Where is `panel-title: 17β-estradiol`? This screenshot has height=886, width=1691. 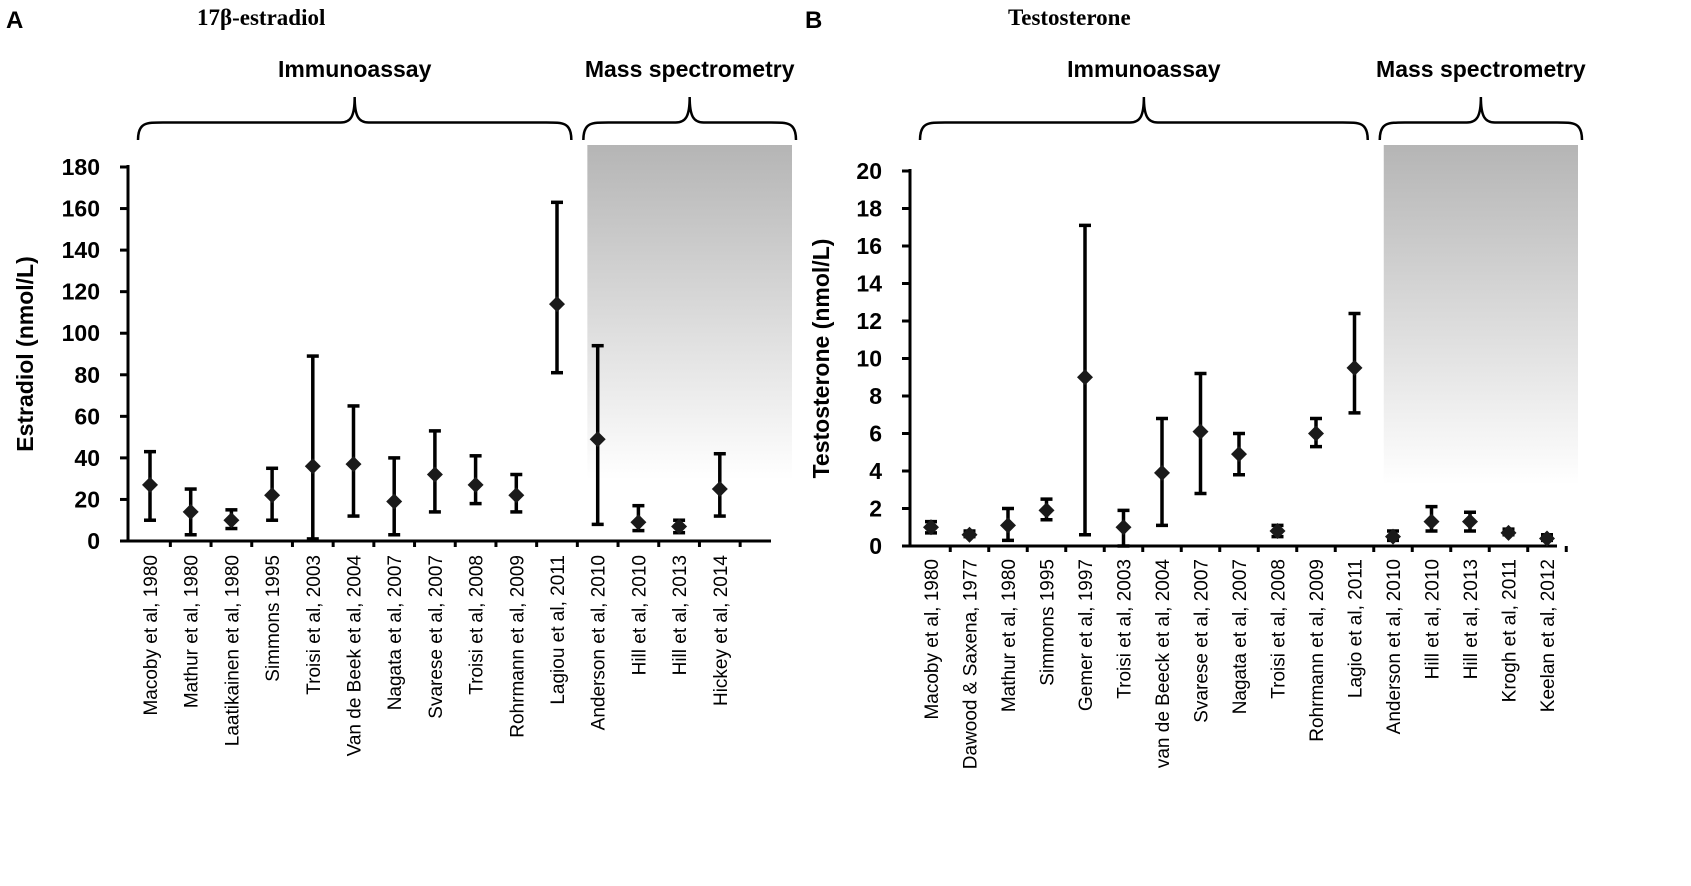
panel-title: 17β-estradiol is located at coordinates (261, 17).